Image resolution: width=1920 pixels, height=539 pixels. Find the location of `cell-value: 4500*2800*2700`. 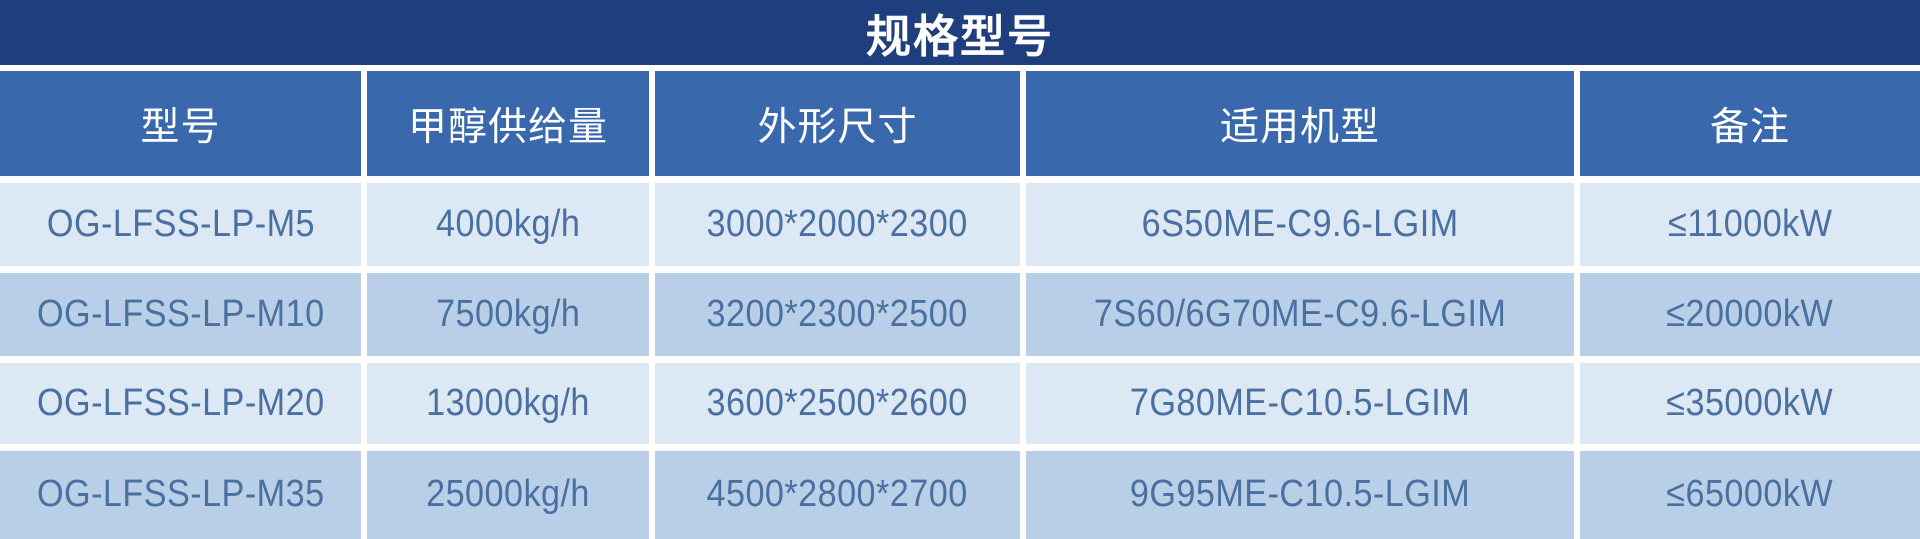

cell-value: 4500*2800*2700 is located at coordinates (837, 494).